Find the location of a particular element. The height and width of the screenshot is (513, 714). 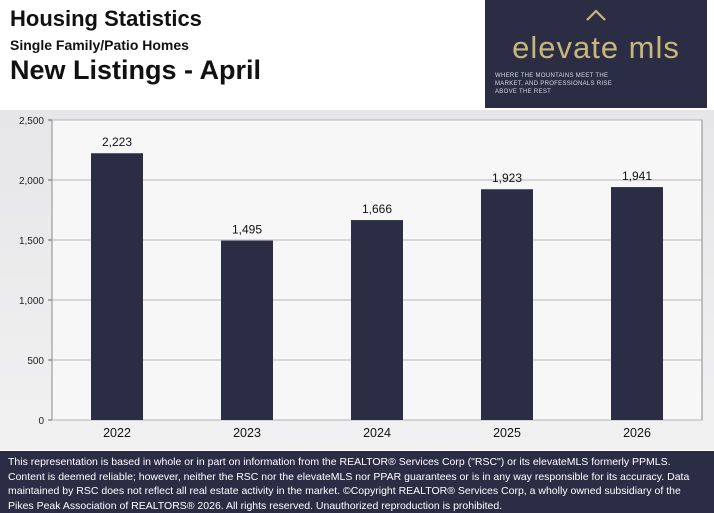

x-tick-label: 2025 is located at coordinates (507, 433).